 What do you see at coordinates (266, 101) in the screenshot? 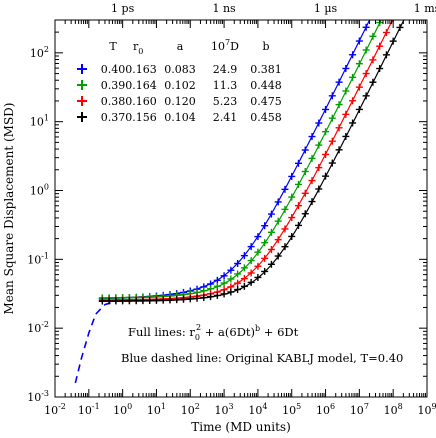
I see `legend-cell-b: 0.475` at bounding box center [266, 101].